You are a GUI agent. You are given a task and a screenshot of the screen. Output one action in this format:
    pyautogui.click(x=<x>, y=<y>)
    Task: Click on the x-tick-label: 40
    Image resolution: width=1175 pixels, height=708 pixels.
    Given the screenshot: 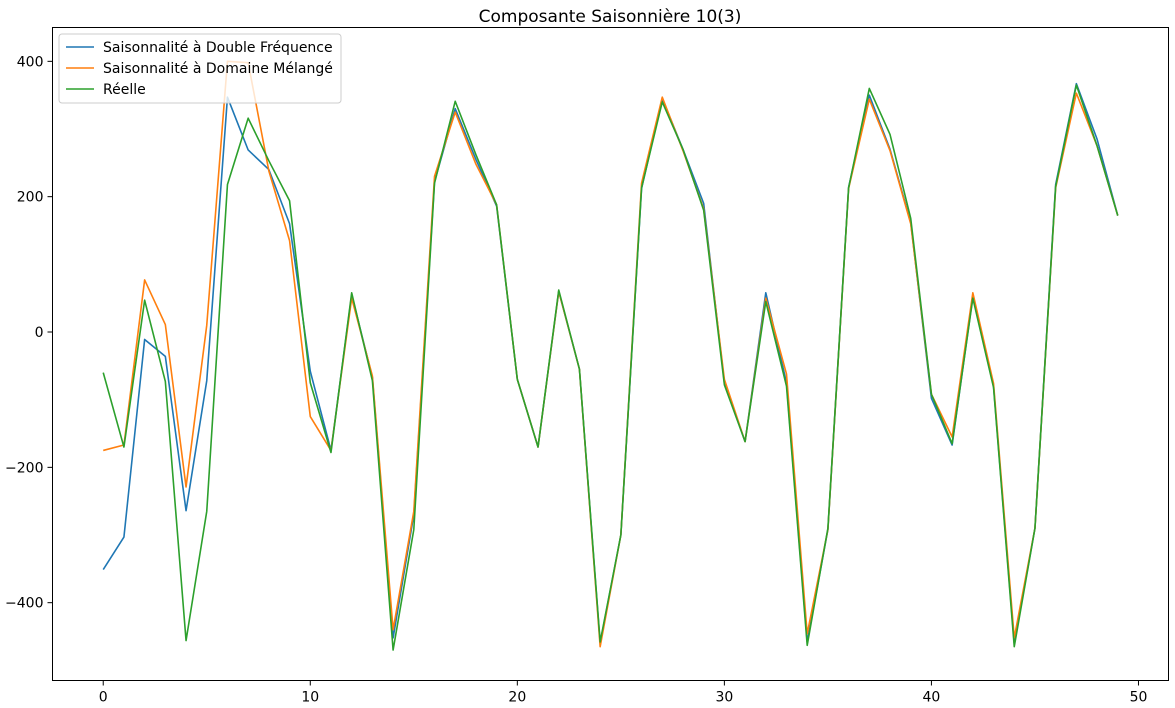 What is the action you would take?
    pyautogui.click(x=932, y=698)
    